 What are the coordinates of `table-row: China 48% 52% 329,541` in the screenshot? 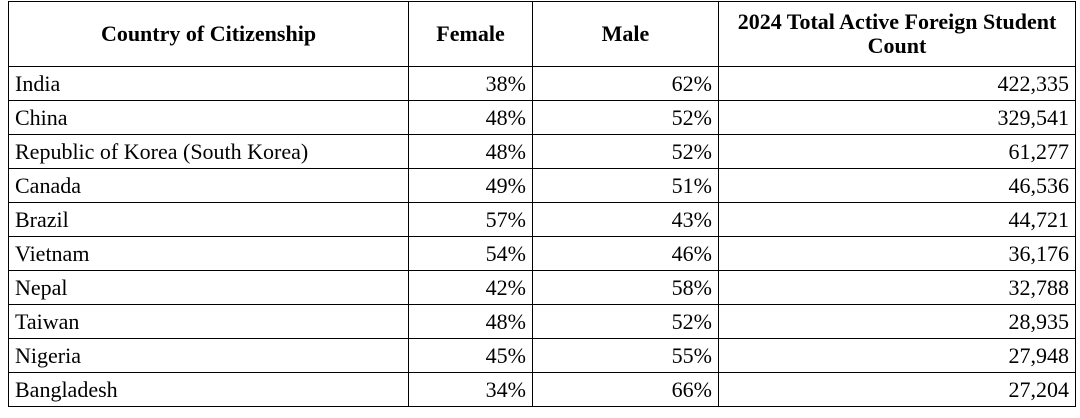 It's located at (542, 117).